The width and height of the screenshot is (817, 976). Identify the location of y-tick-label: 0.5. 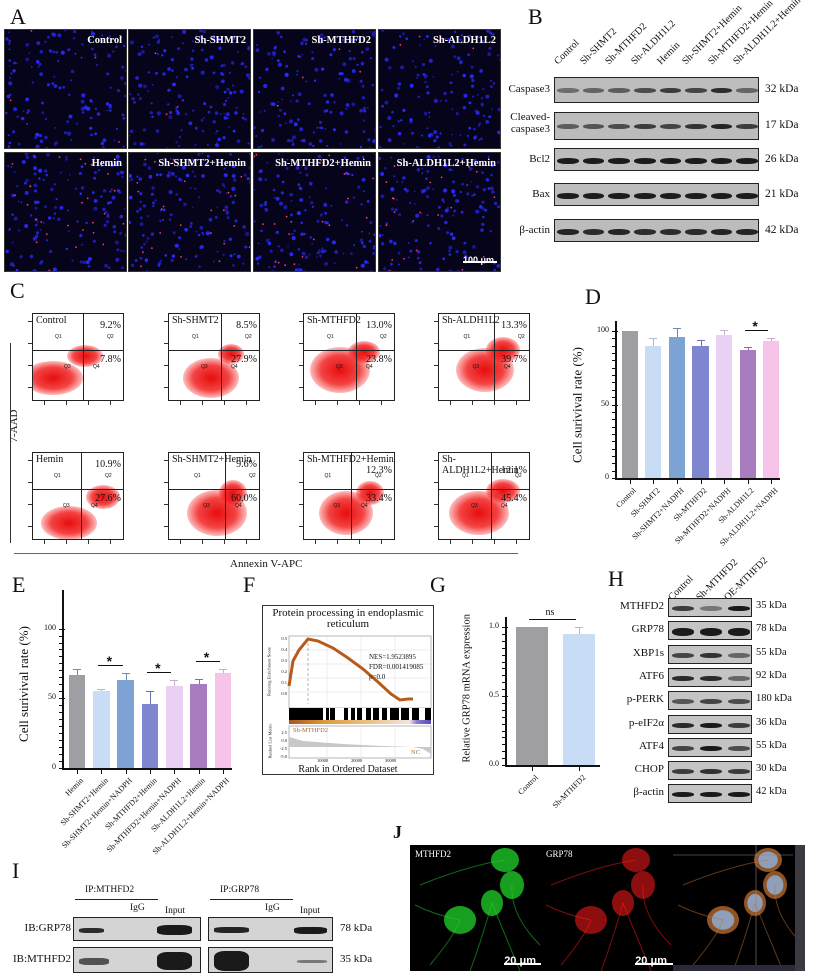
(494, 694).